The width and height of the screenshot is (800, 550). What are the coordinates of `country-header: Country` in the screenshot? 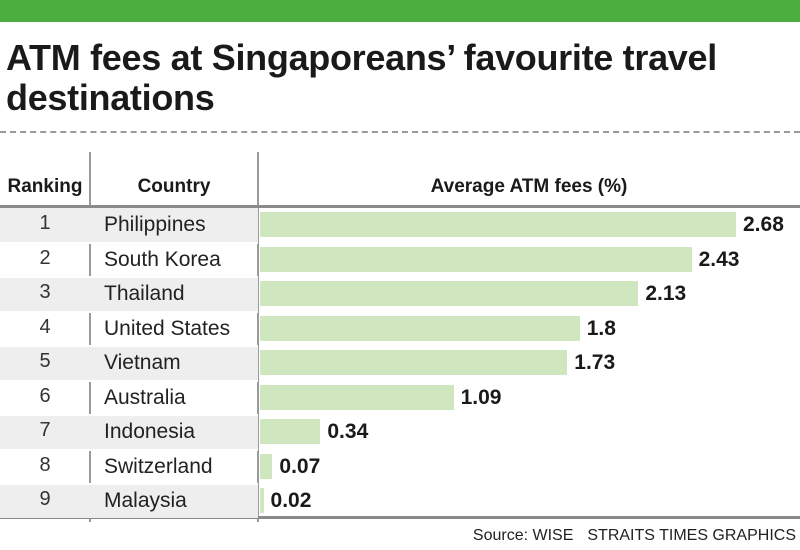 It's located at (174, 187).